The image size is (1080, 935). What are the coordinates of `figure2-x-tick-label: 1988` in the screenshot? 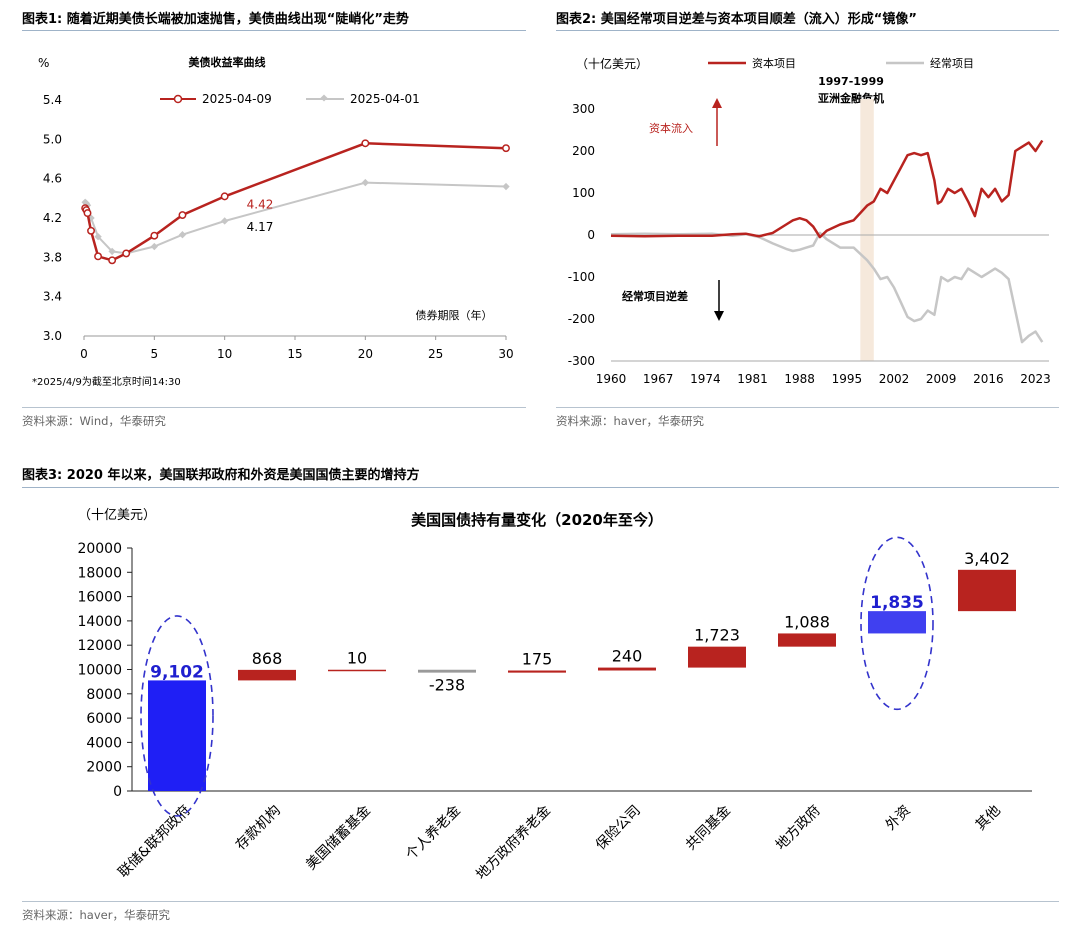 It's located at (799, 379).